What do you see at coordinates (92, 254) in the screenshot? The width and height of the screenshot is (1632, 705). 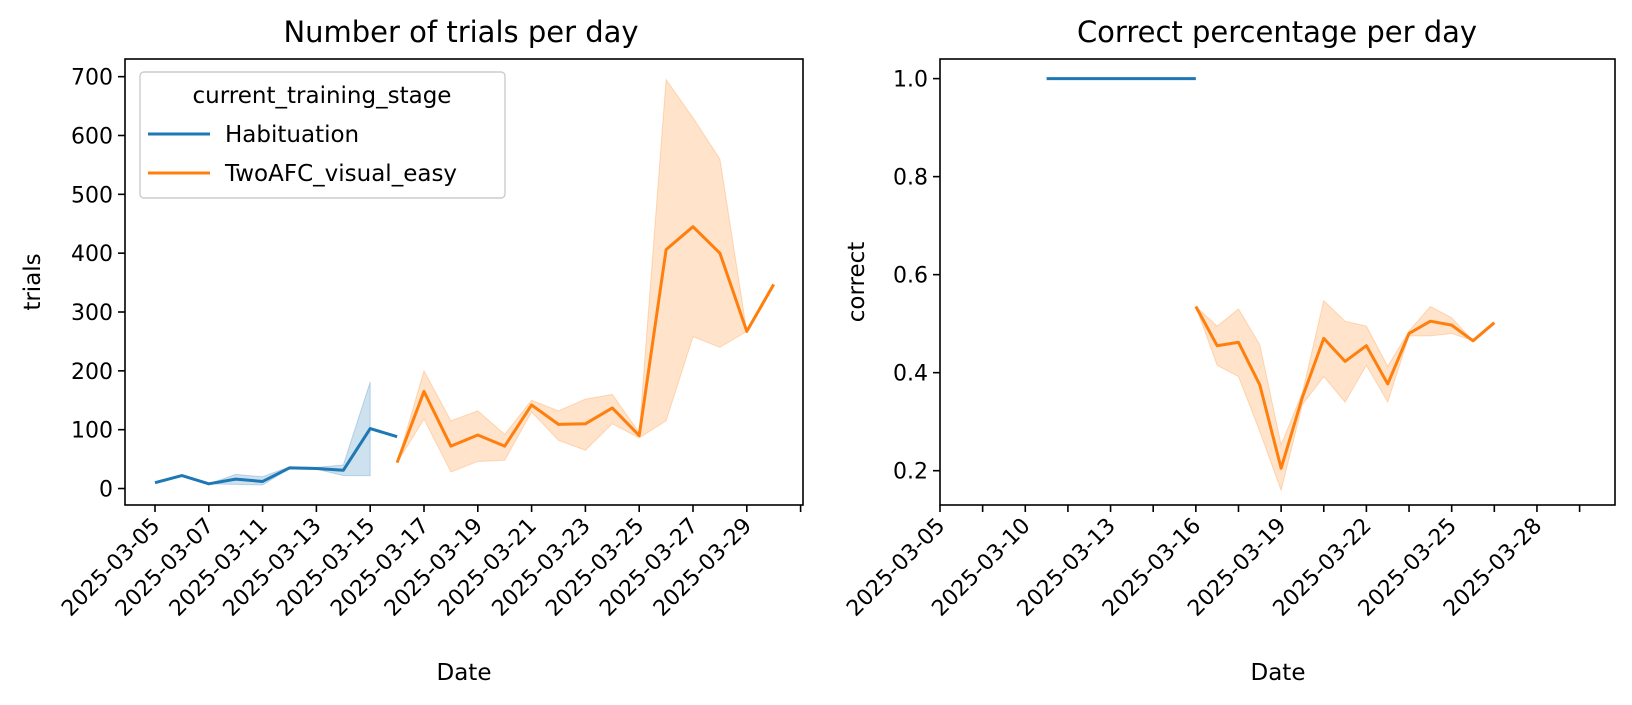 I see `trials-y-tick-label: 400` at bounding box center [92, 254].